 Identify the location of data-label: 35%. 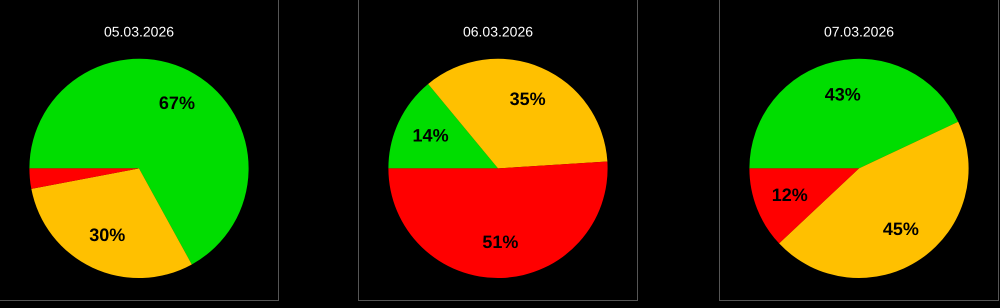
(528, 98).